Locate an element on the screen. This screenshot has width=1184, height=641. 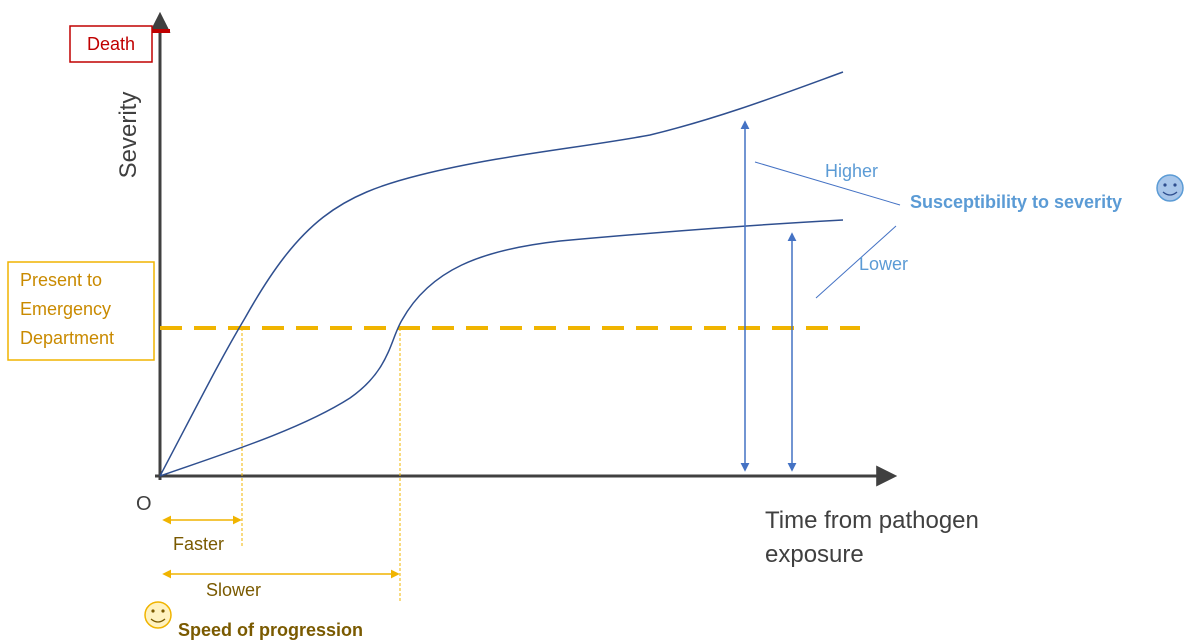
emergency-department-box is located at coordinates (81, 311).